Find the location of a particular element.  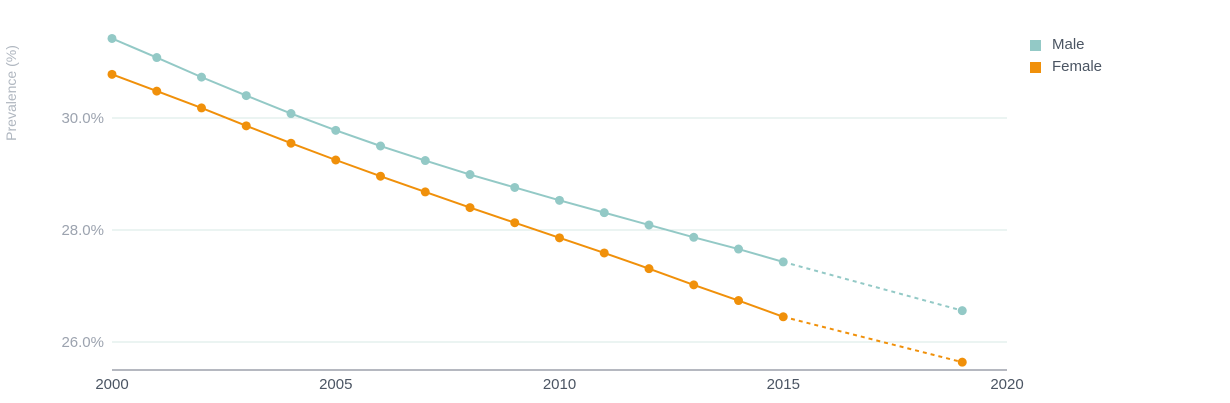

legend-item-male: Male is located at coordinates (1066, 44).